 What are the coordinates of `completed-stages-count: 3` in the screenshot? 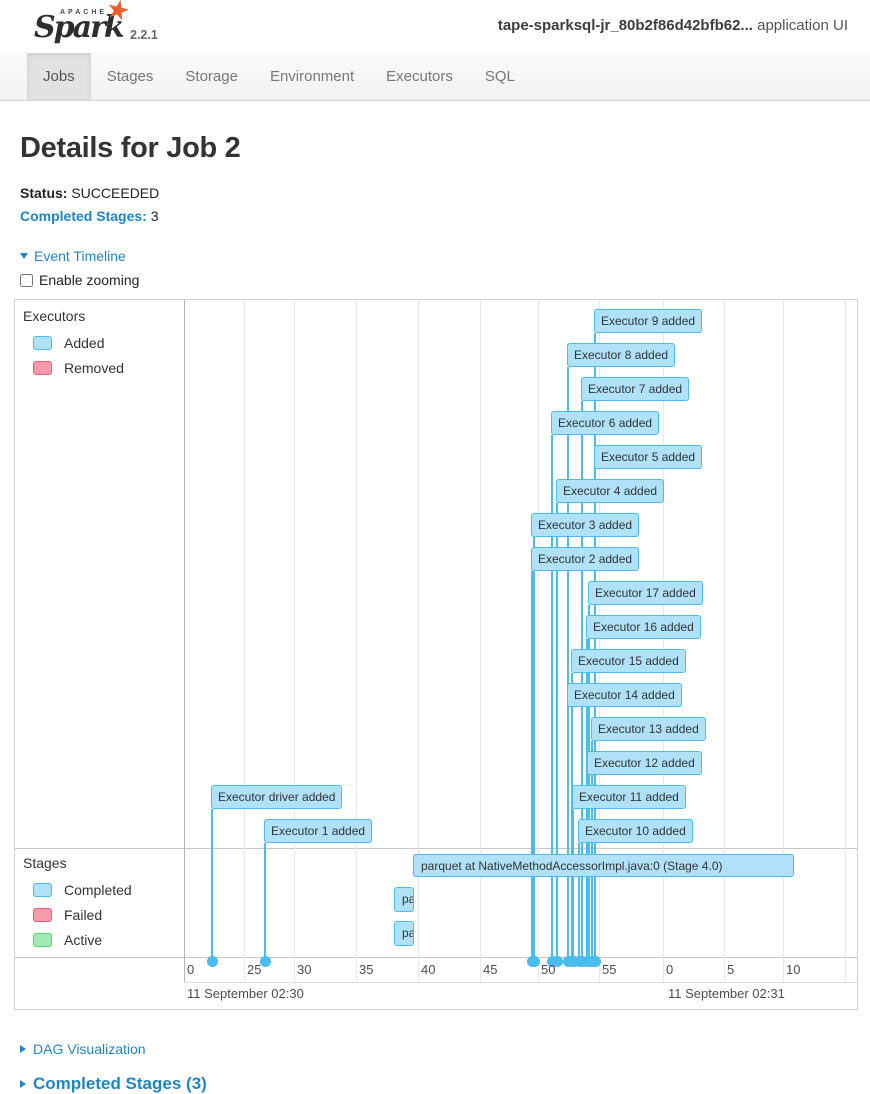 It's located at (154, 216).